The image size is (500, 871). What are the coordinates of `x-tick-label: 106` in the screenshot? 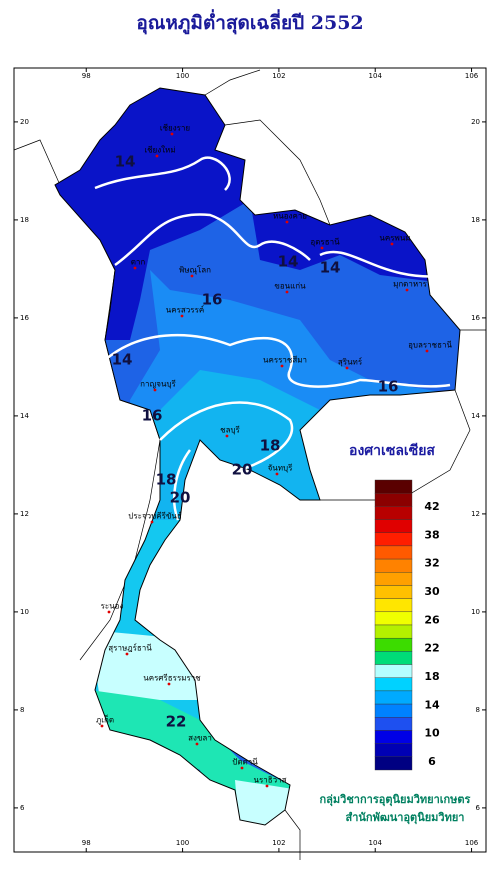 It's located at (472, 76).